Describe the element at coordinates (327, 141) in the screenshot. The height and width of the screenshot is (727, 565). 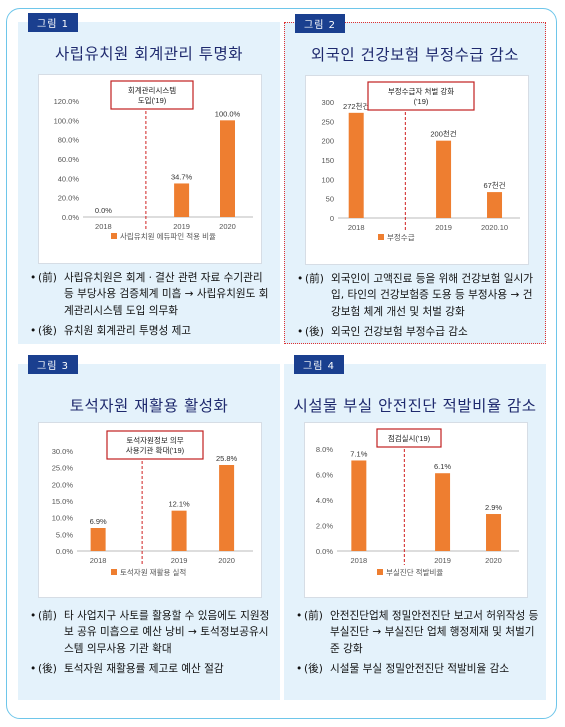
I see `y-tick-label: 200` at that location.